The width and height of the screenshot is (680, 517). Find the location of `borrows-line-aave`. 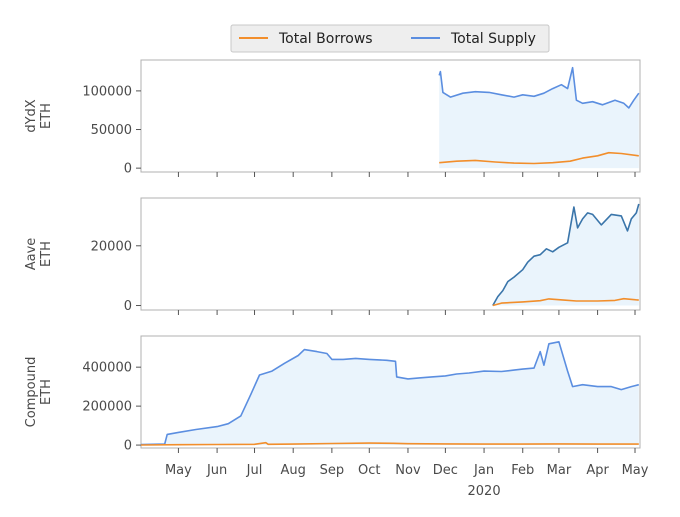

borrows-line-aave is located at coordinates (565, 302).